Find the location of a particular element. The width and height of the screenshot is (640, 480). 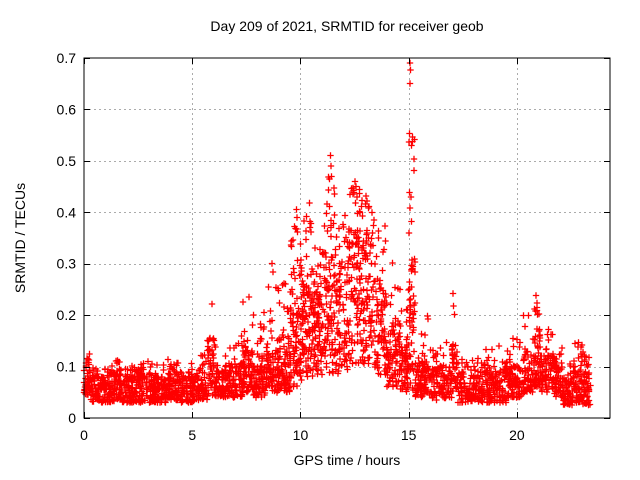

y-tick-labels: 0 0.1 0.2 0.3 0.4 0.5 0.6 0.7 is located at coordinates (67, 238).